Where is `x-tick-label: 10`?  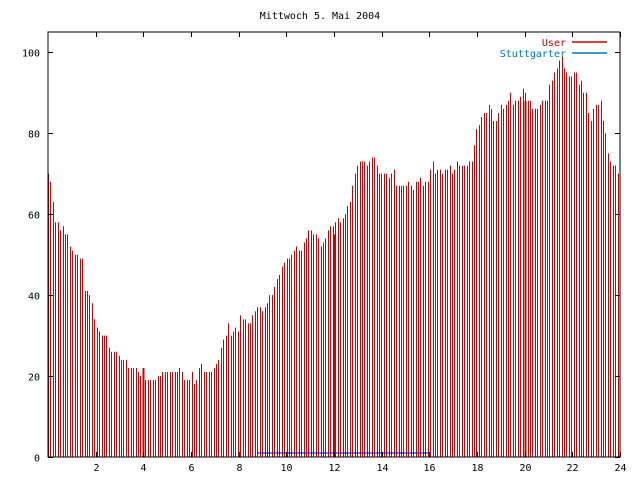
x-tick-label: 10 is located at coordinates (286, 468).